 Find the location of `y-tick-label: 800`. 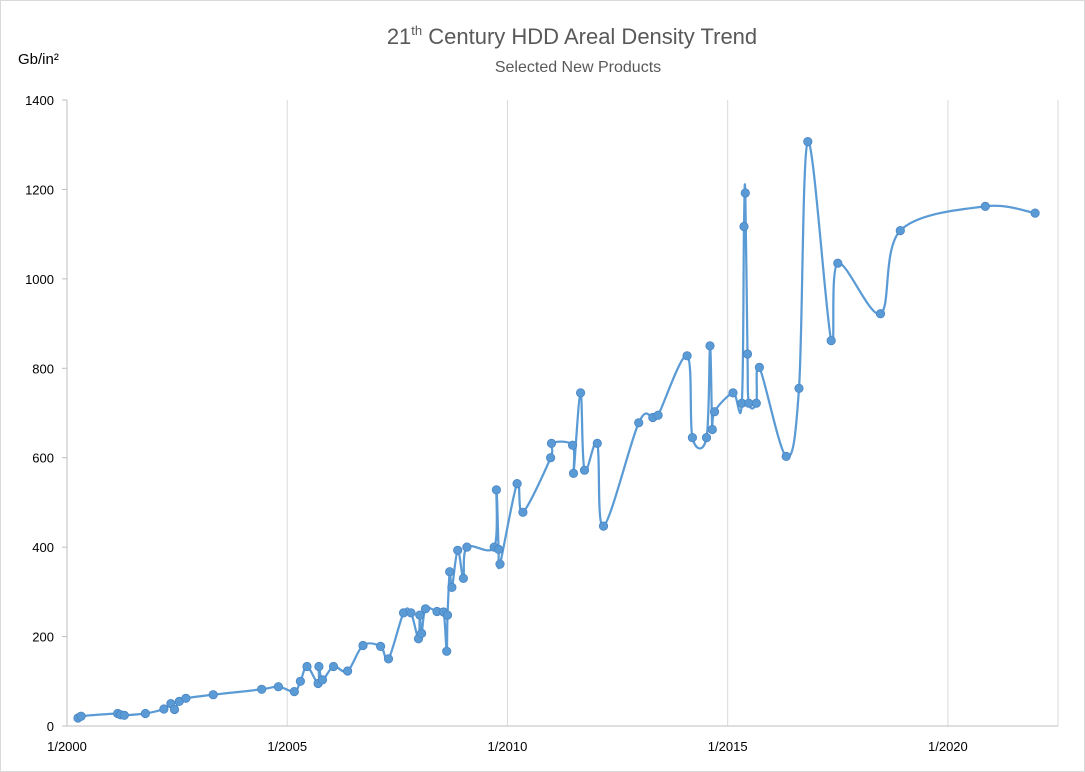

y-tick-label: 800 is located at coordinates (43, 368).